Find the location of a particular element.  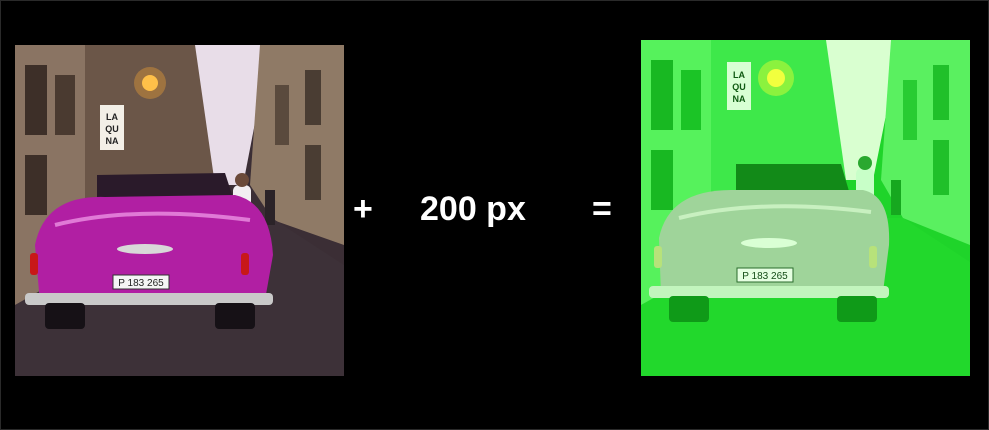

shop-sign-tinted: LA QU NA is located at coordinates (739, 87).